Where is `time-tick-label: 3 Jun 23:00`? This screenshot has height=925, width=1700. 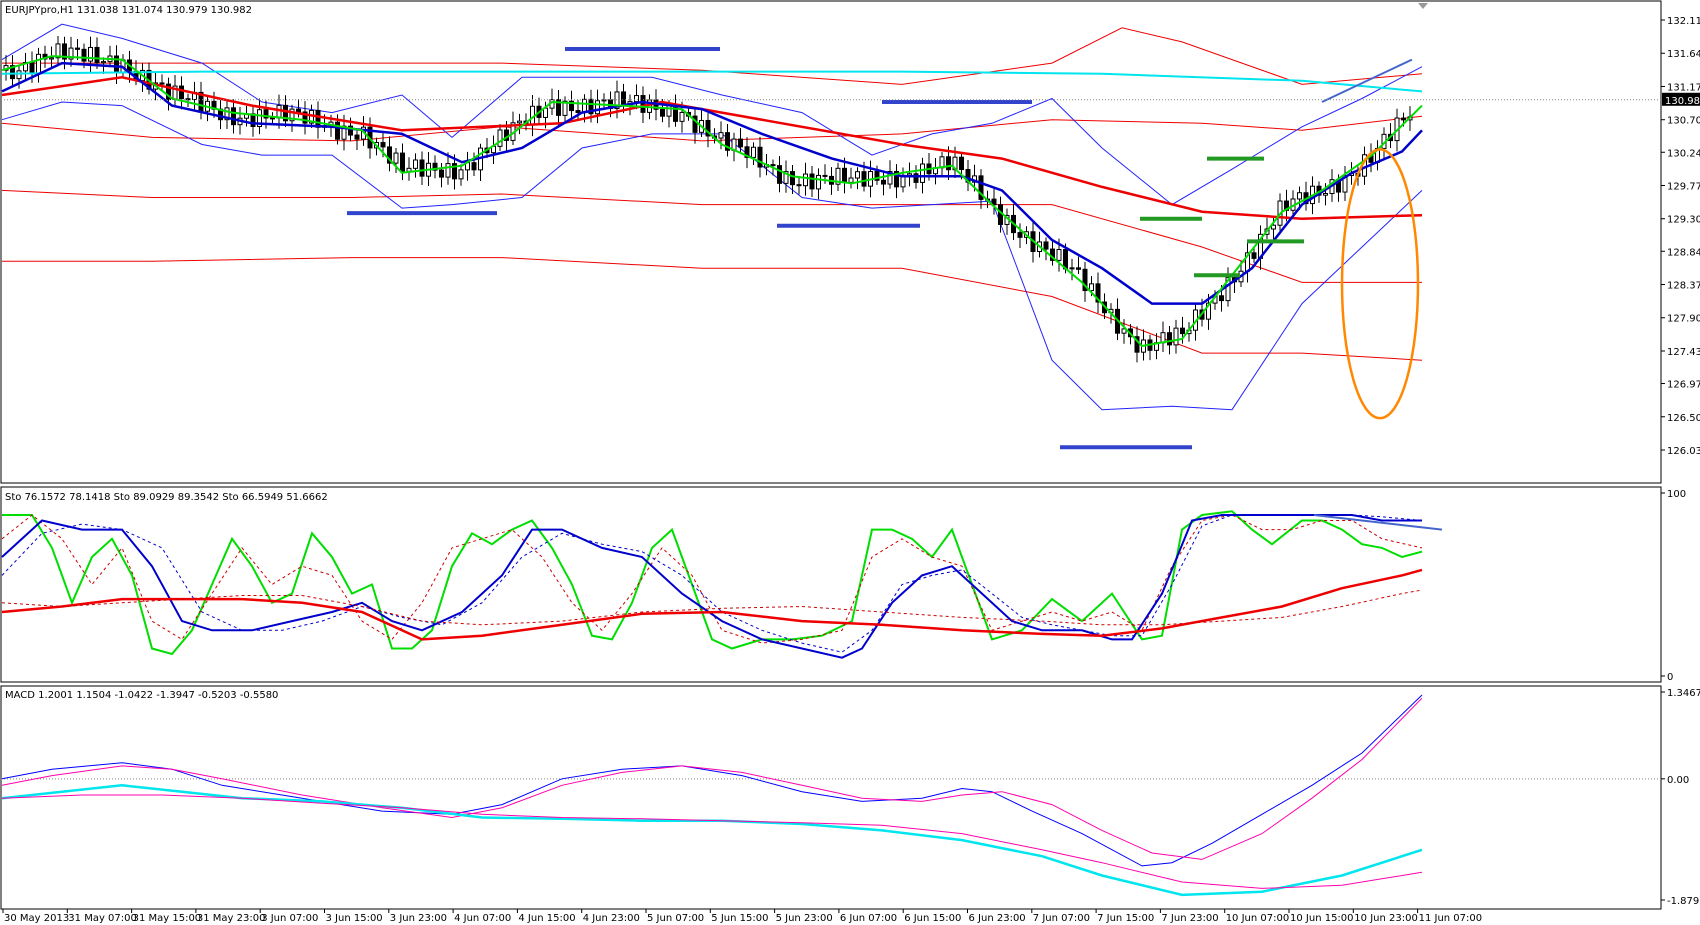
time-tick-label: 3 Jun 23:00 is located at coordinates (418, 918).